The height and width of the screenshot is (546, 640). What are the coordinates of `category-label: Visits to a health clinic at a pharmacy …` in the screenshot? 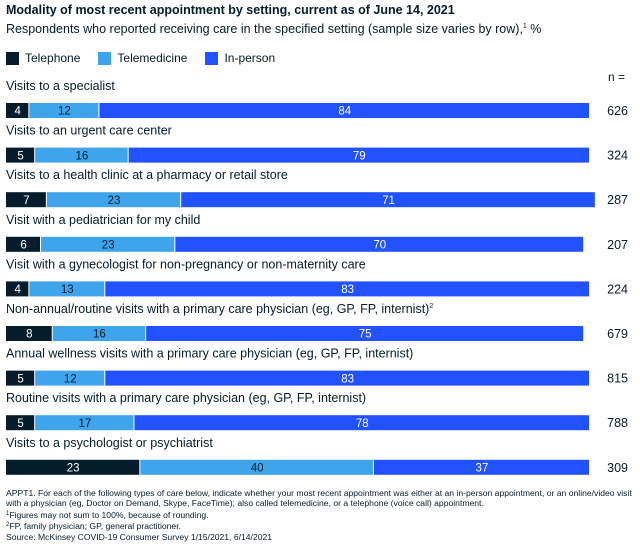 It's located at (147, 175).